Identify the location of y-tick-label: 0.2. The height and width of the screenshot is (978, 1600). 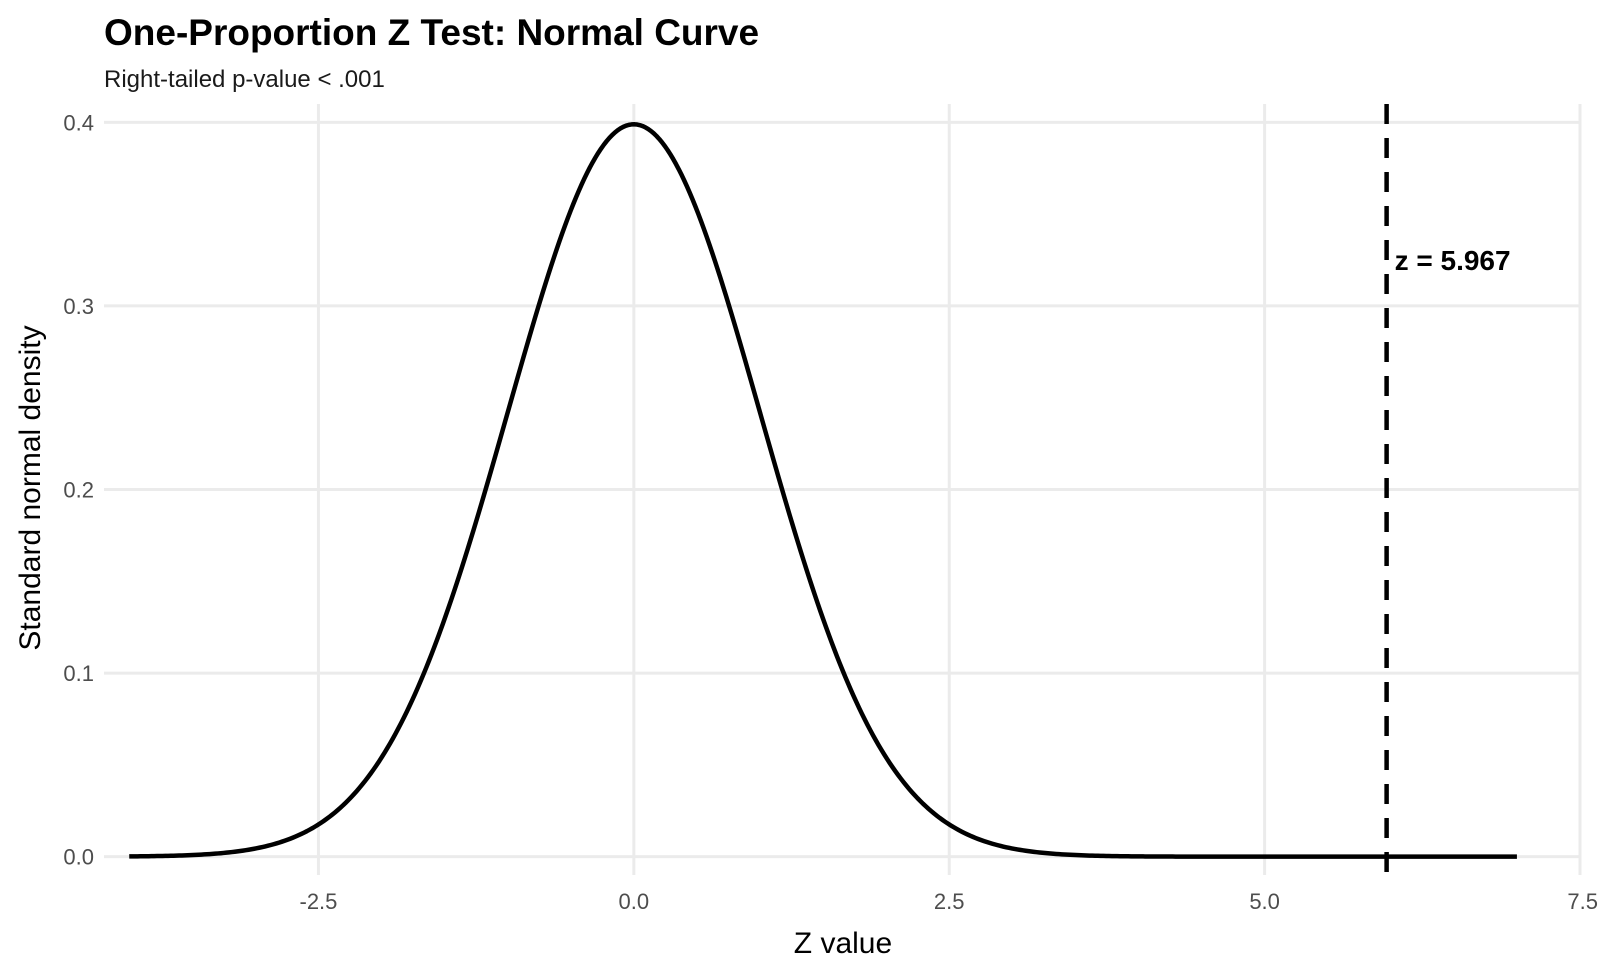
(78, 490).